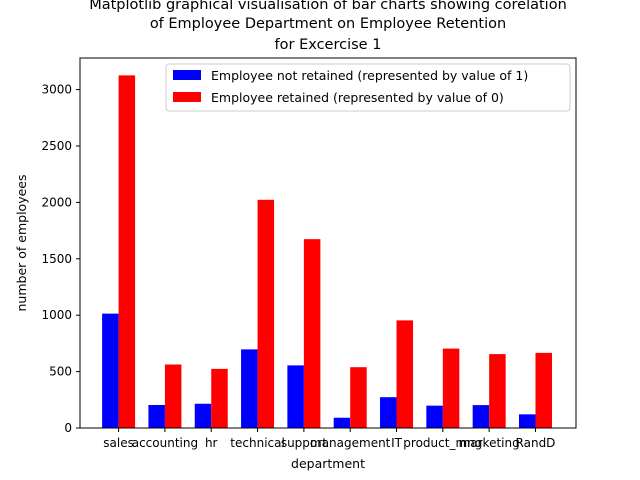 This screenshot has width=640, height=480. I want to click on x-axis-label: department, so click(328, 463).